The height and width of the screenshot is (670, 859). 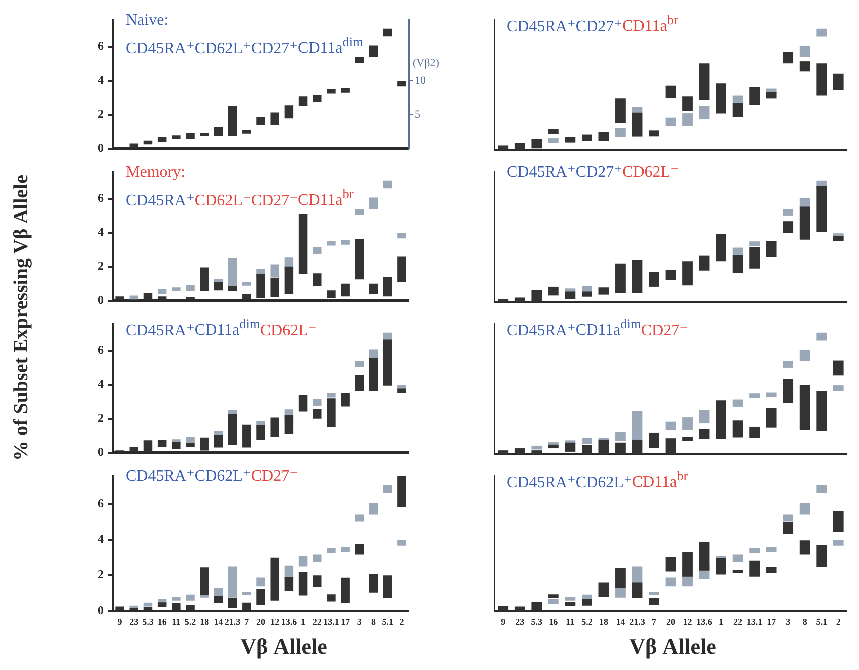 I want to click on chart-title: CD45RA⁺CD11a$^{dim}$CD27⁻, so click(x=597, y=328).